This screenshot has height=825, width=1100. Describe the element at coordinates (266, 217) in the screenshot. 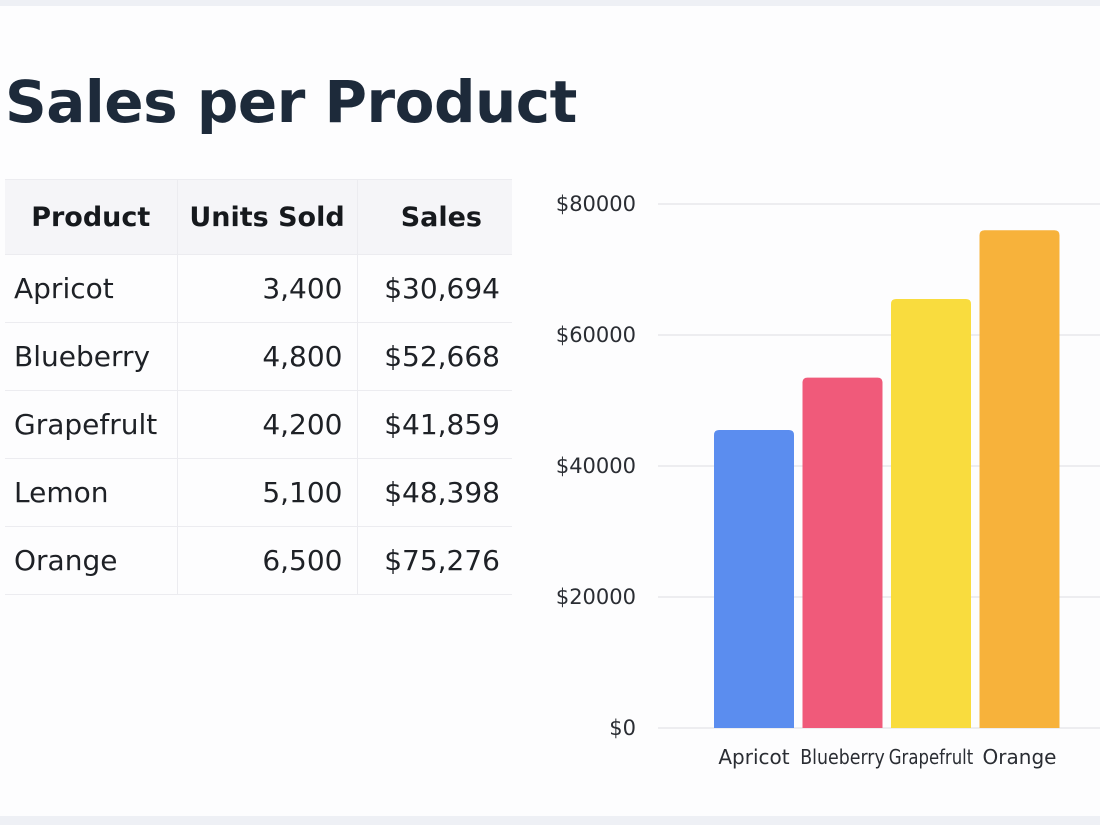

I see `column-header-units-sold: Units Sold` at that location.